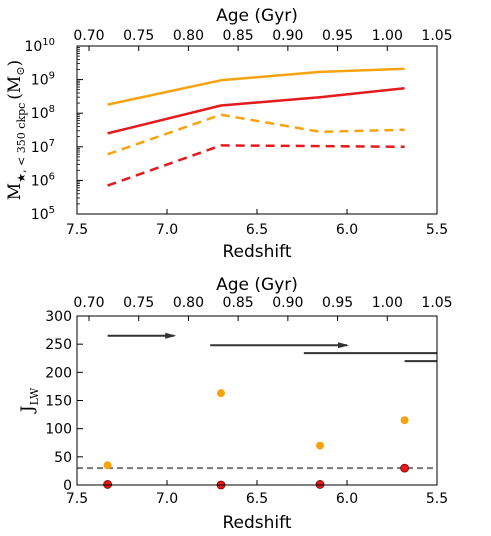  I want to click on y-axis-1: 105 106 107 108 109 1010, so click(53, 130).